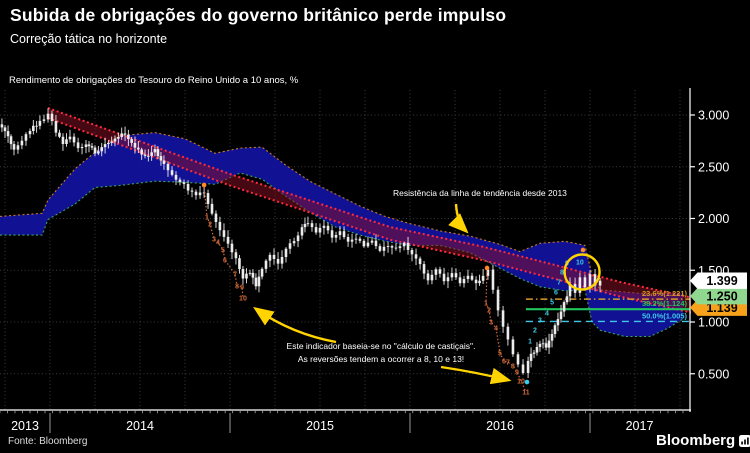 The width and height of the screenshot is (750, 453). I want to click on bloomberg-bug-icon, so click(744, 440).